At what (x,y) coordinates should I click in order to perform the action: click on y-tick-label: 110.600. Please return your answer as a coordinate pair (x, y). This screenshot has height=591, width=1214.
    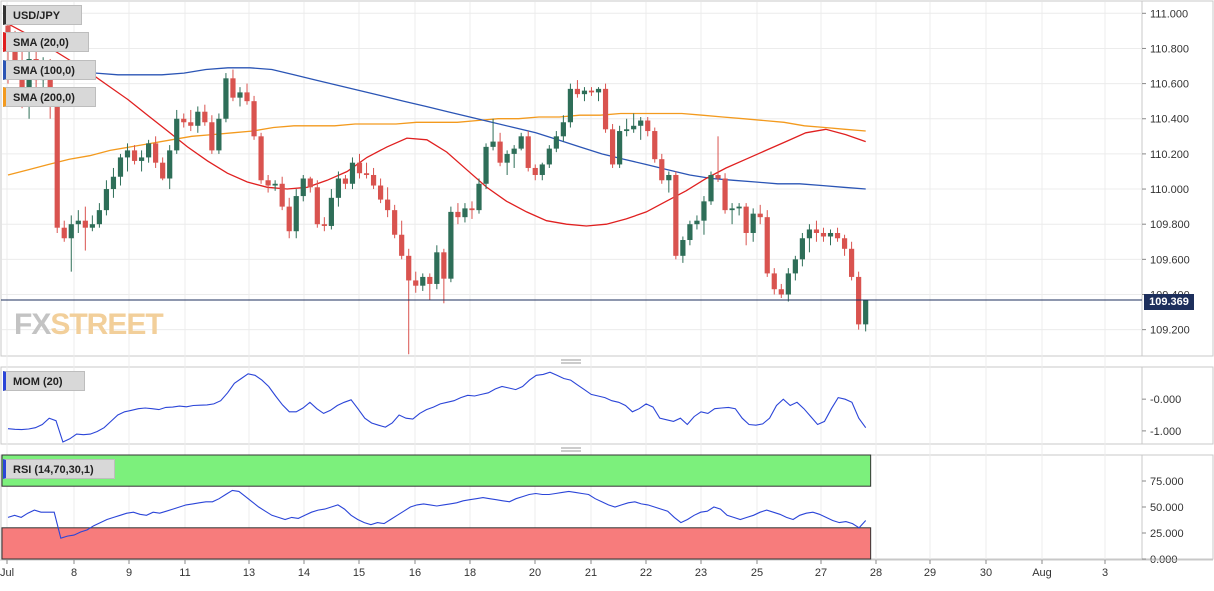
    Looking at the image, I should click on (1169, 85).